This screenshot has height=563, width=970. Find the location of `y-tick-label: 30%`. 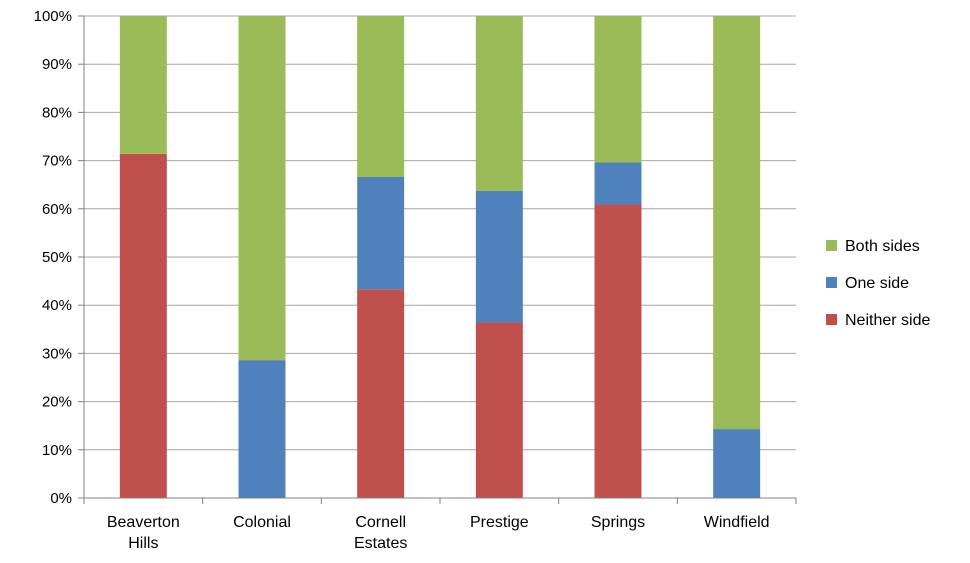

y-tick-label: 30% is located at coordinates (57, 353).